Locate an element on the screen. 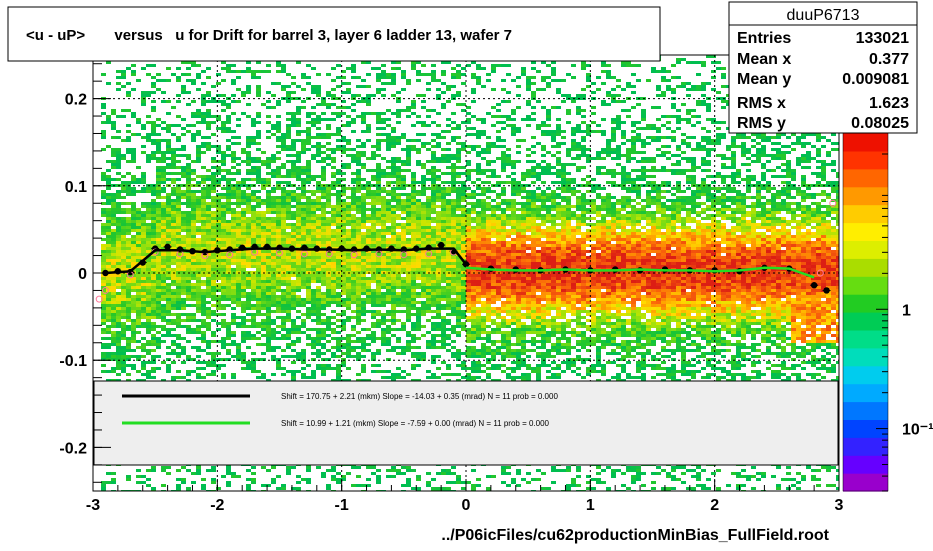 This screenshot has height=551, width=933. x-tick-label-2: -1 is located at coordinates (342, 505).